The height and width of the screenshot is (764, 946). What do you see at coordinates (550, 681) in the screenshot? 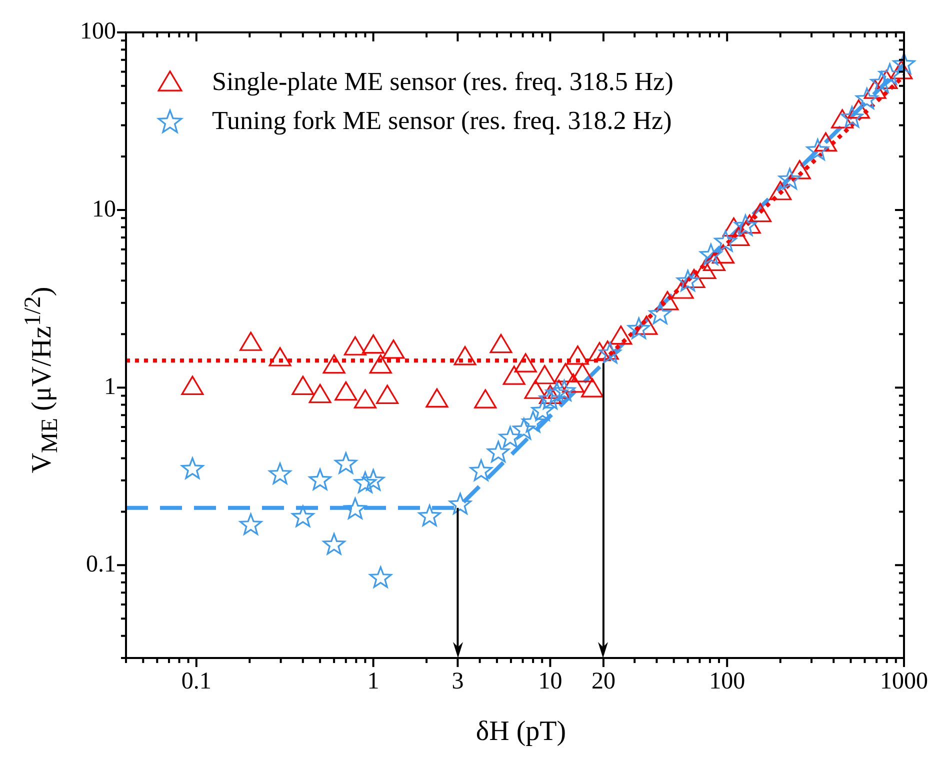
I see `x-tick-label: 10` at bounding box center [550, 681].